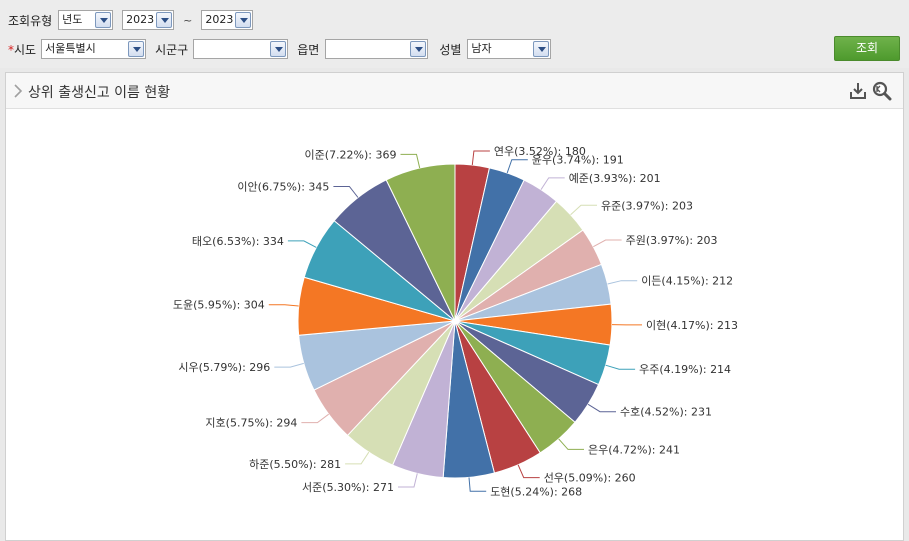  What do you see at coordinates (140, 19) in the screenshot?
I see `year-from-value: 2023` at bounding box center [140, 19].